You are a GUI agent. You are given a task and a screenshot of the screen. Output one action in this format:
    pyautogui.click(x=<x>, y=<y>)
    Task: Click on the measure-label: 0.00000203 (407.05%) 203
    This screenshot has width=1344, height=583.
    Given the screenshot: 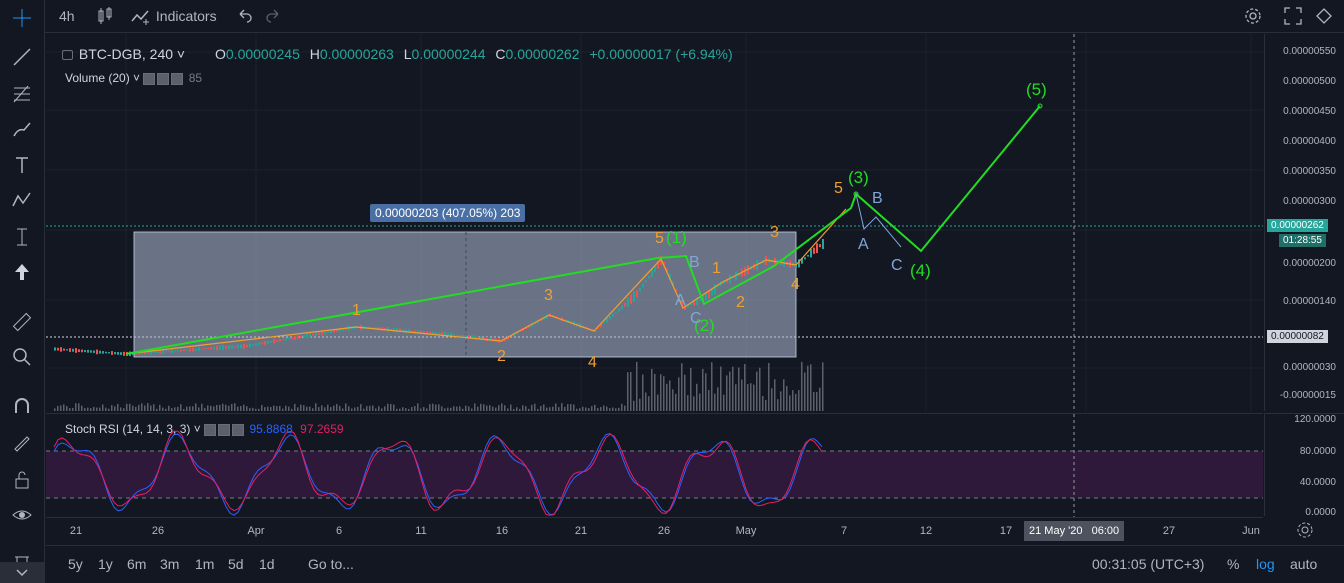 What is the action you would take?
    pyautogui.click(x=448, y=213)
    